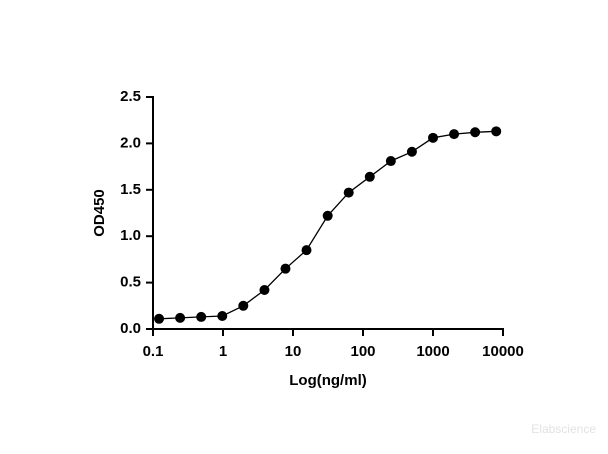 This screenshot has width=608, height=454. Describe the element at coordinates (130, 96) in the screenshot. I see `y-tick-label: 2.5` at that location.